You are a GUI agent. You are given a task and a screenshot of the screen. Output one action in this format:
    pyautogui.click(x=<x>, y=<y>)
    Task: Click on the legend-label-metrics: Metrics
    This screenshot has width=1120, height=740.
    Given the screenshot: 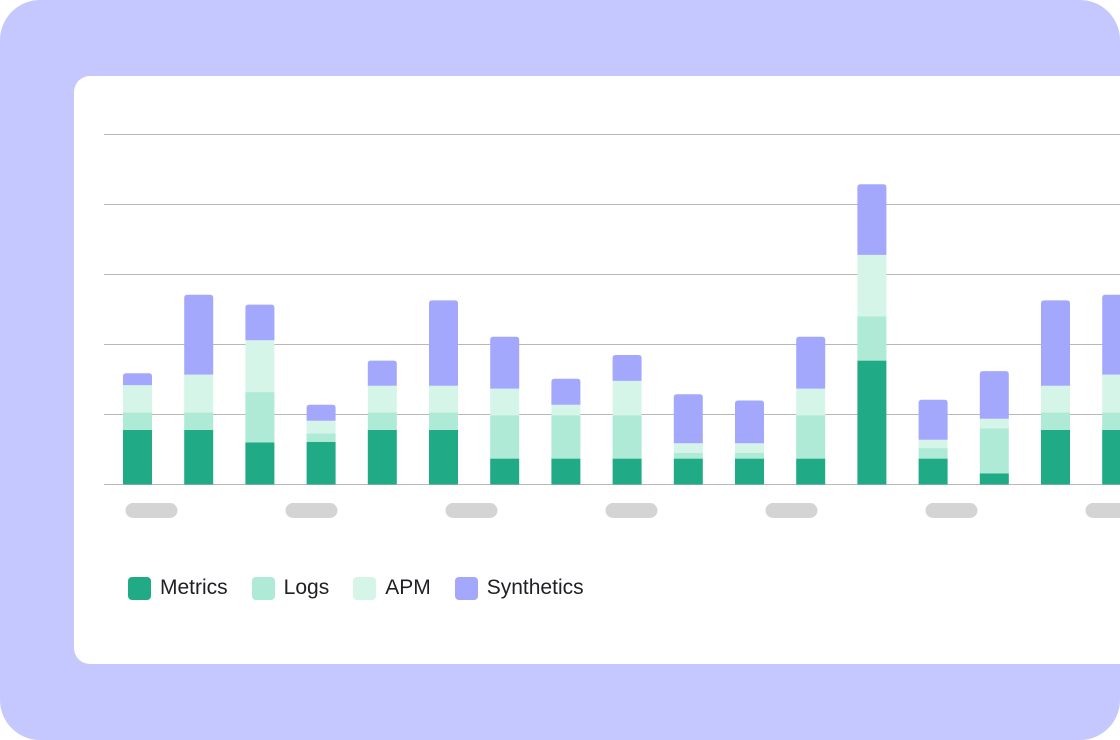 What is the action you would take?
    pyautogui.click(x=194, y=587)
    